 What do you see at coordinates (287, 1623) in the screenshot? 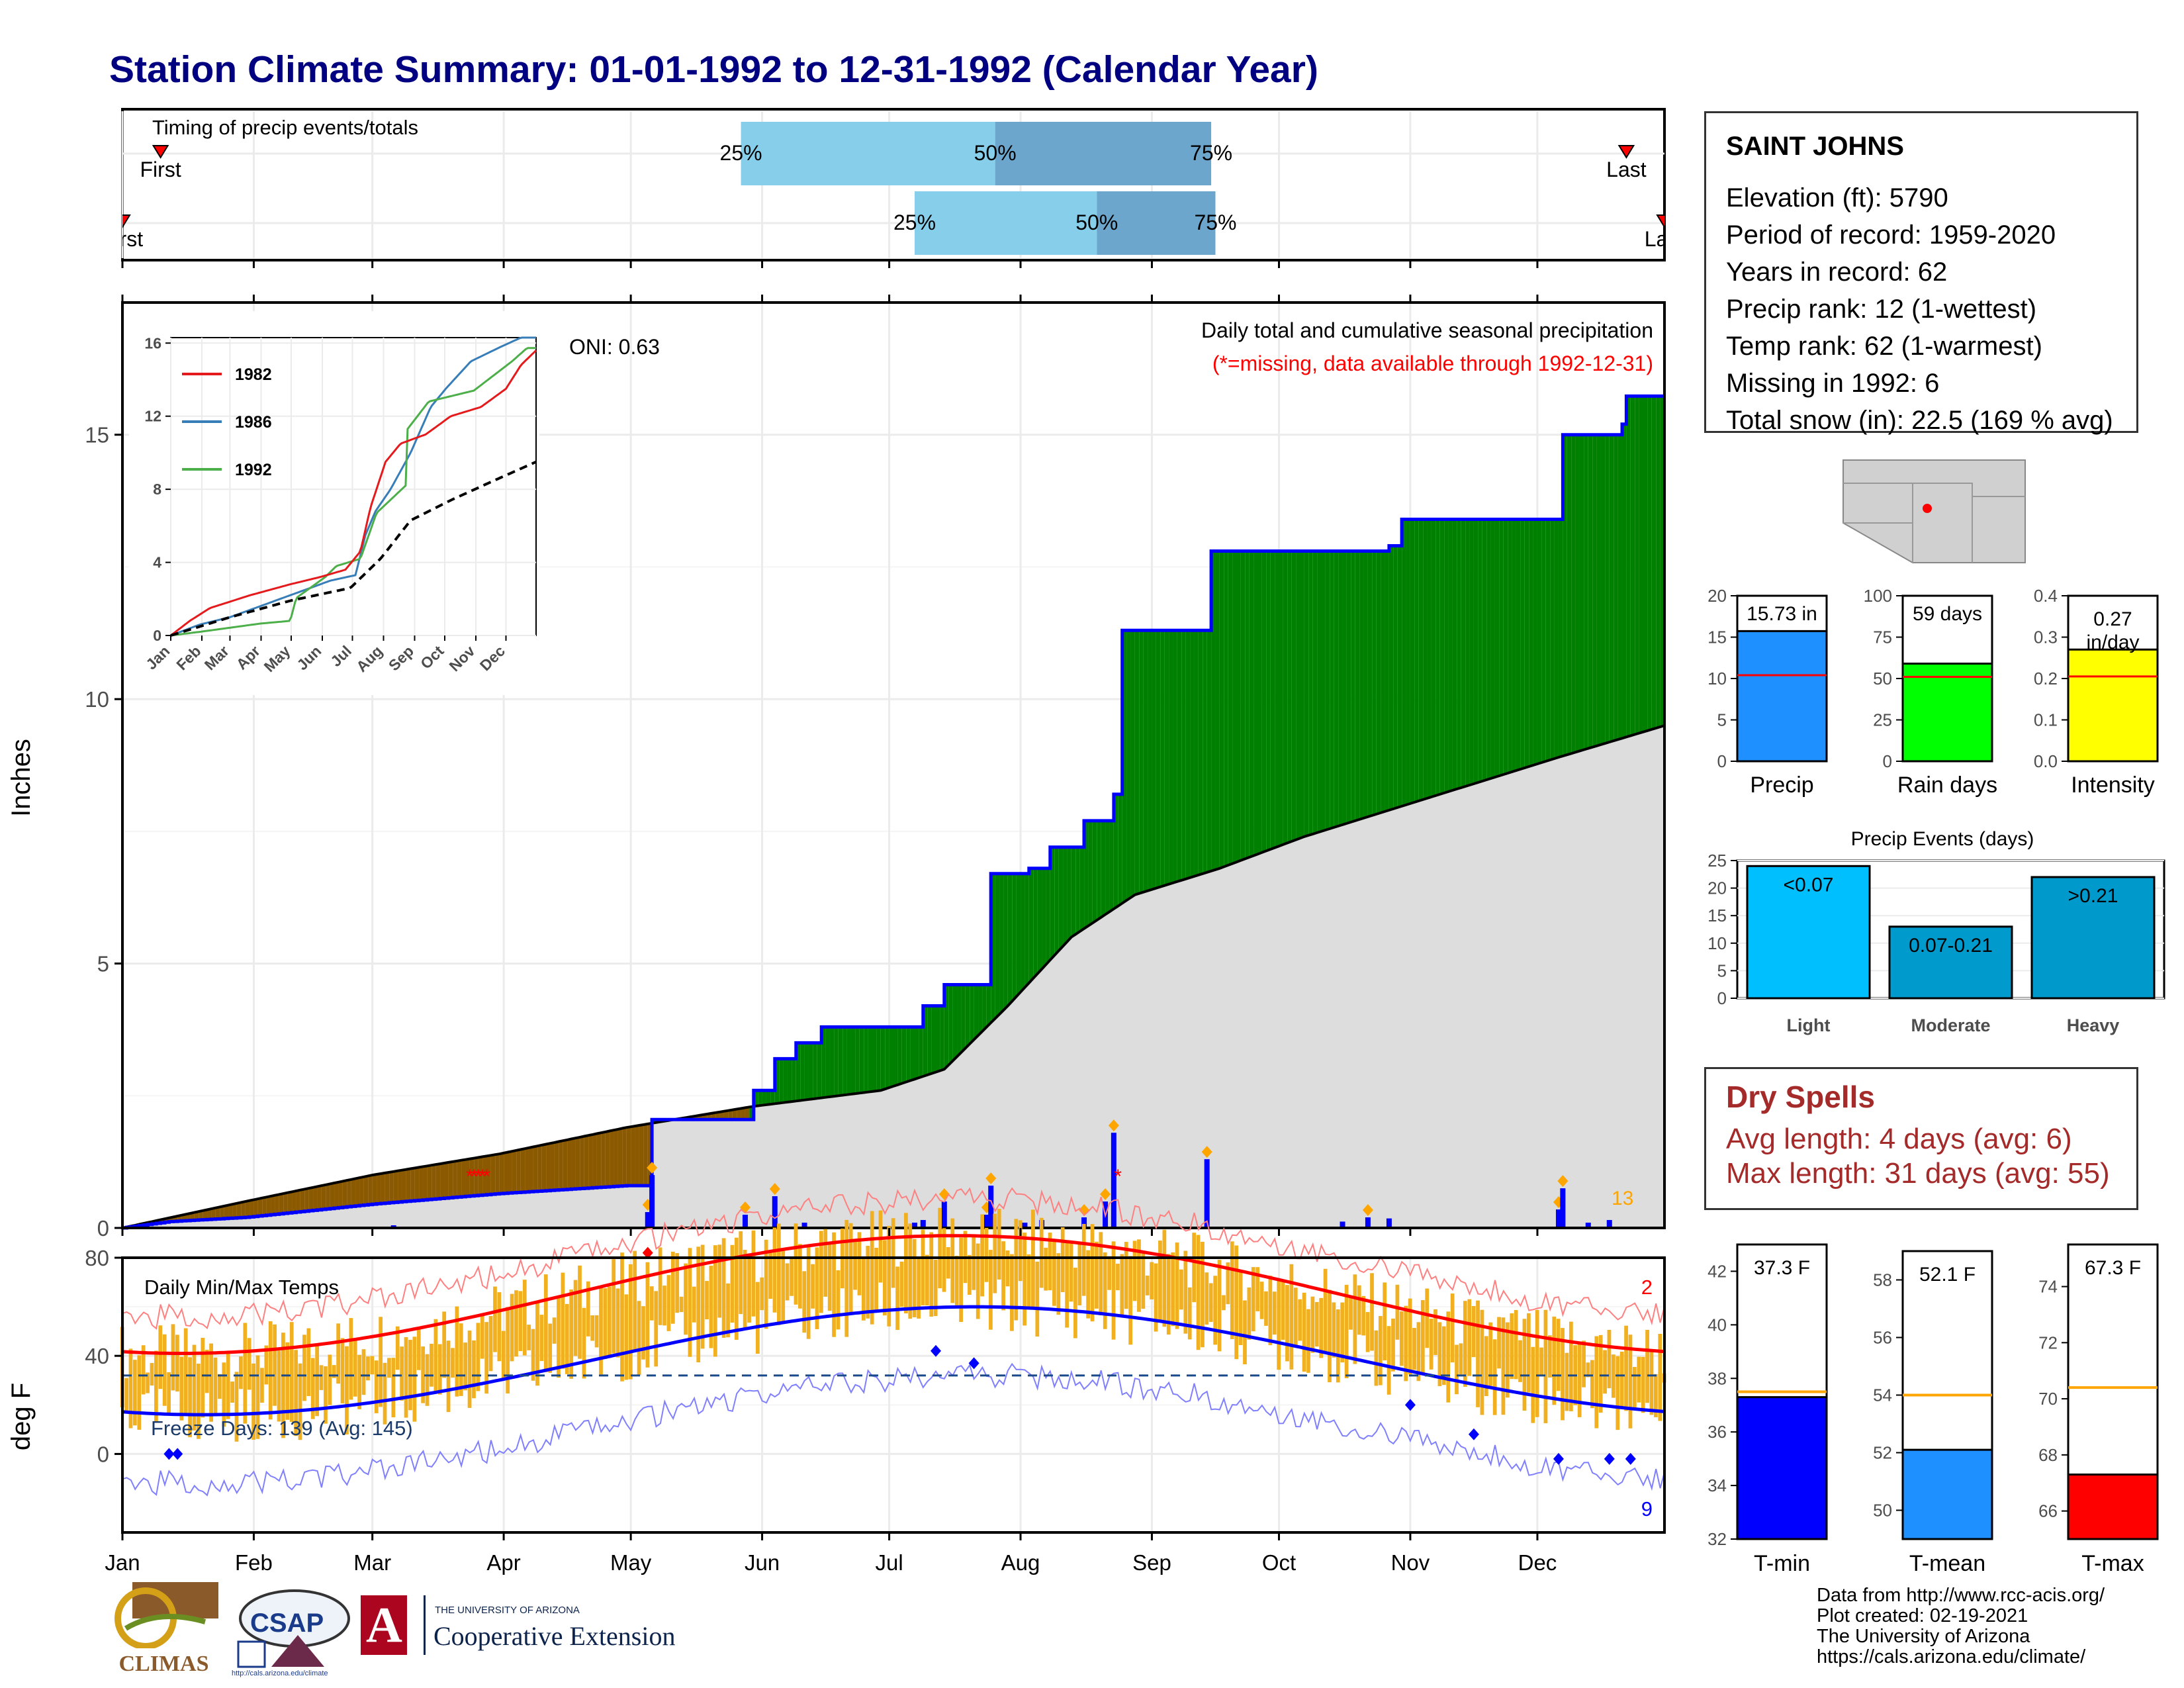
I see `csap-text: CSAP` at bounding box center [287, 1623].